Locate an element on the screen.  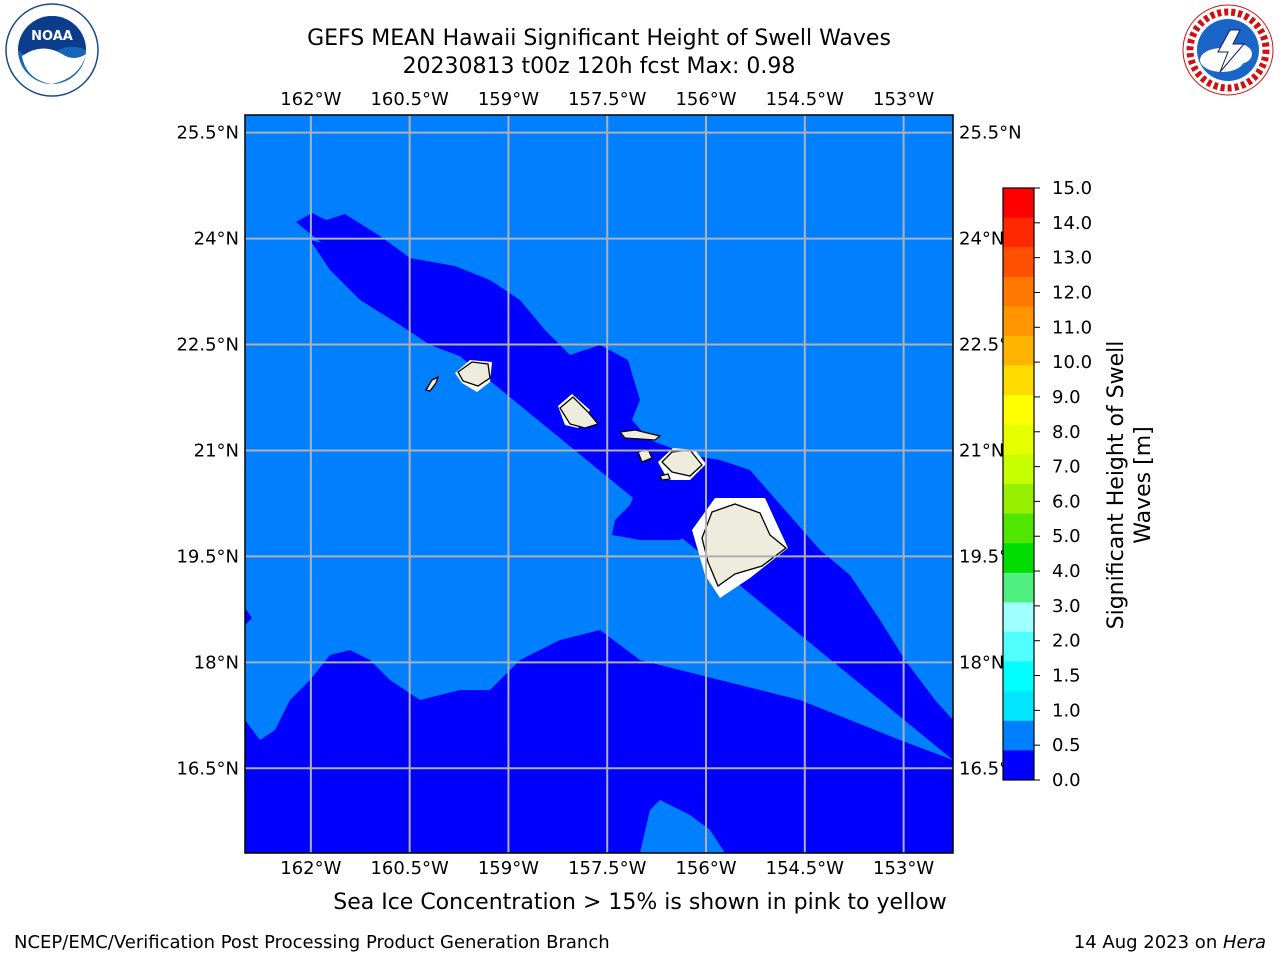
swell-region-0-0.5-core is located at coordinates (505, 390).